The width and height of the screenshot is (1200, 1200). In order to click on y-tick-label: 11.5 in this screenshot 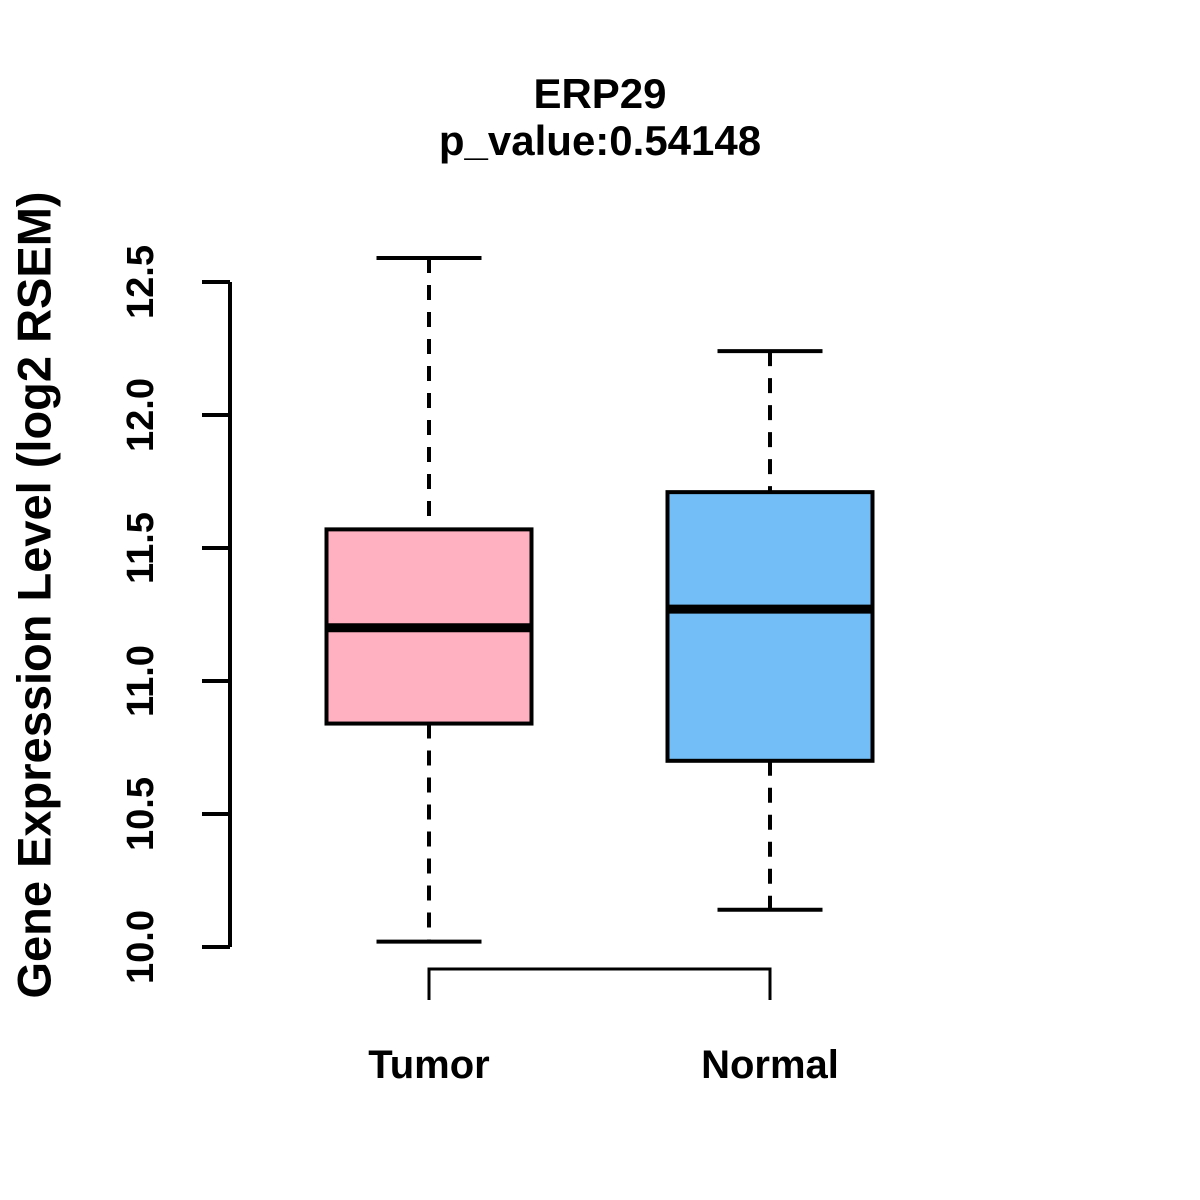, I will do `click(141, 548)`.